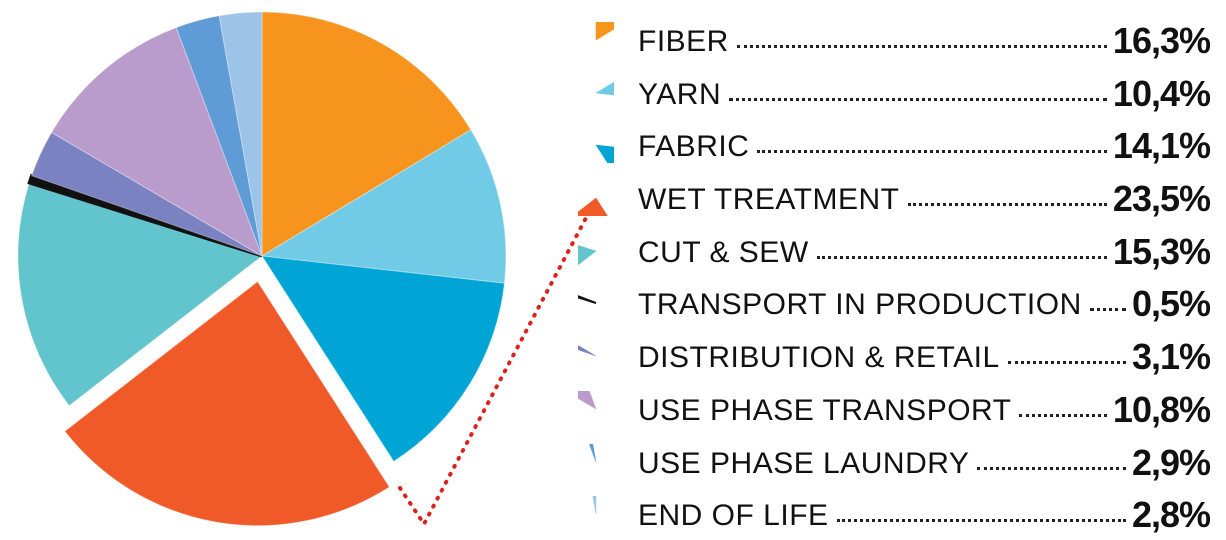 The height and width of the screenshot is (540, 1226). What do you see at coordinates (240, 134) in the screenshot?
I see `pie-slice-end-of-life` at bounding box center [240, 134].